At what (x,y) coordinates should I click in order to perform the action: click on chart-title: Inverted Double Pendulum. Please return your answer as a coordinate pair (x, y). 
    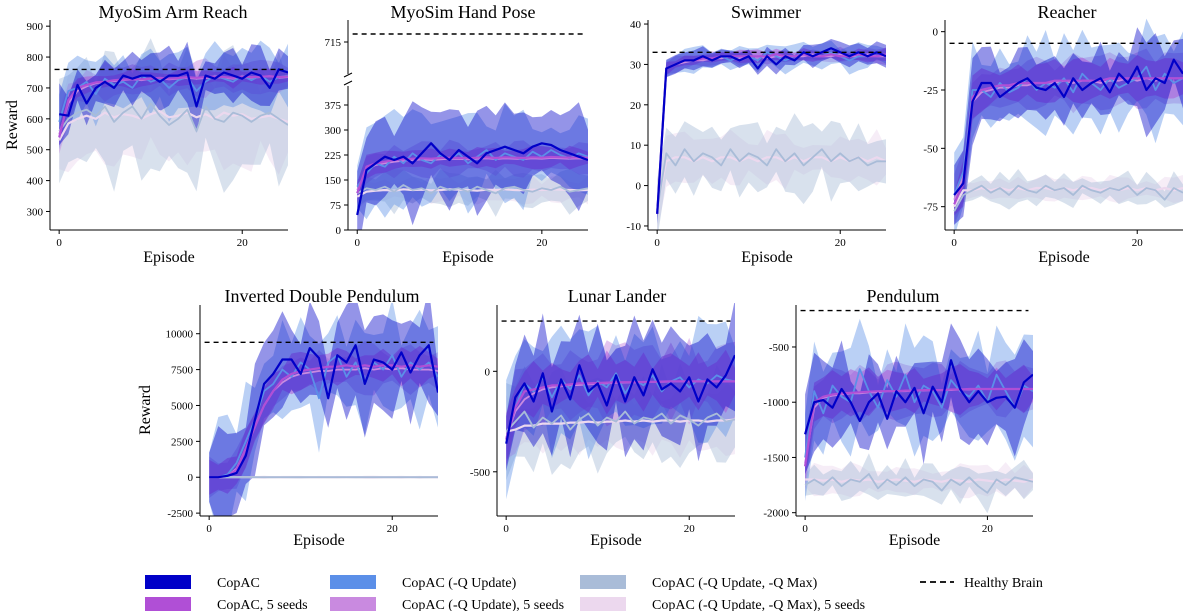
    Looking at the image, I should click on (322, 296).